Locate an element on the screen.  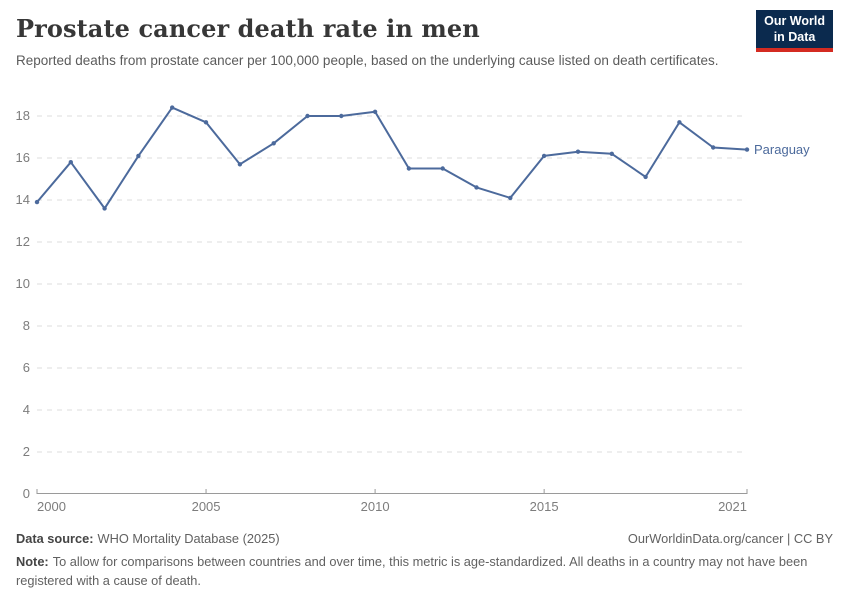
data-point-2005 is located at coordinates (206, 122).